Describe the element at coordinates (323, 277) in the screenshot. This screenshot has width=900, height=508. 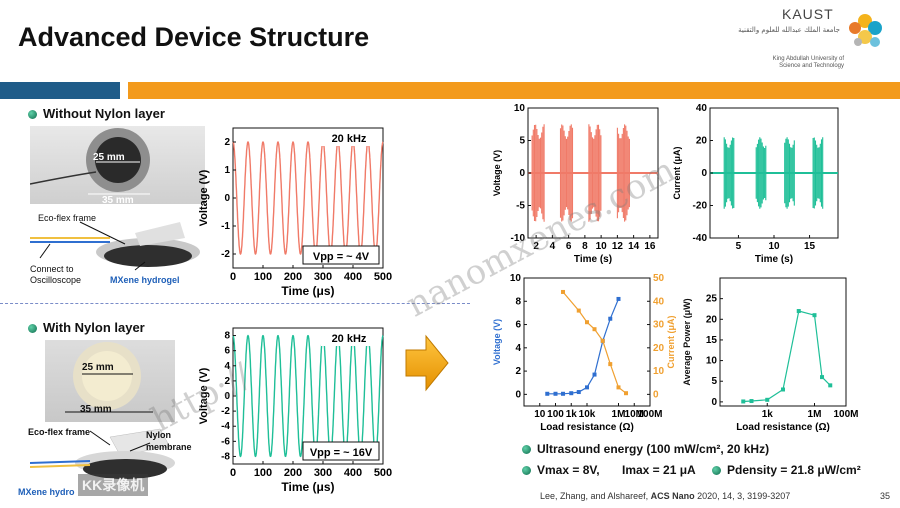
I see `x-tick-label: 300` at that location.